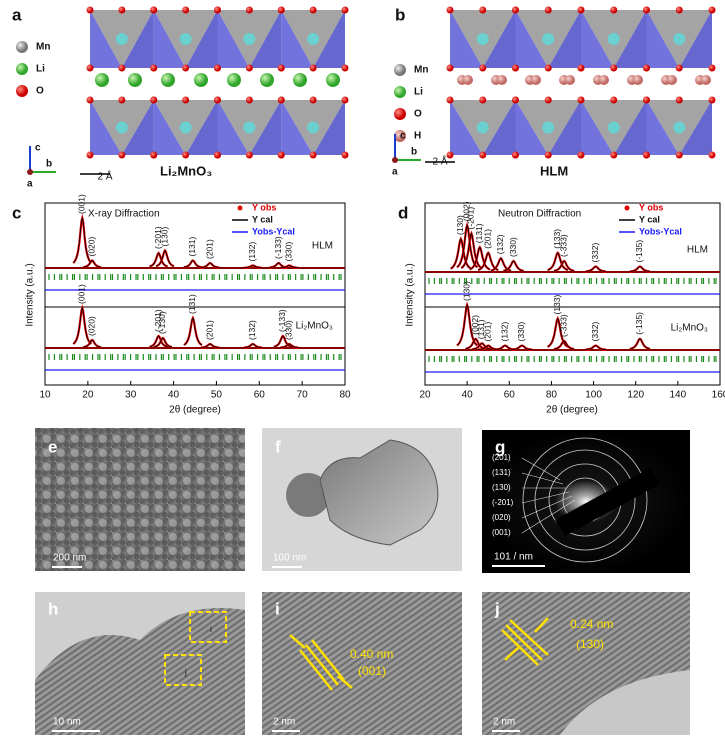 The height and width of the screenshot is (749, 725). Describe the element at coordinates (501, 457) in the screenshot. I see `ring-label: (201)` at that location.